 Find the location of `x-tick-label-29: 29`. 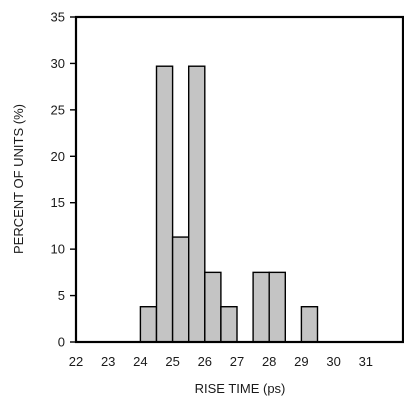

x-tick-label-29: 29 is located at coordinates (301, 361).